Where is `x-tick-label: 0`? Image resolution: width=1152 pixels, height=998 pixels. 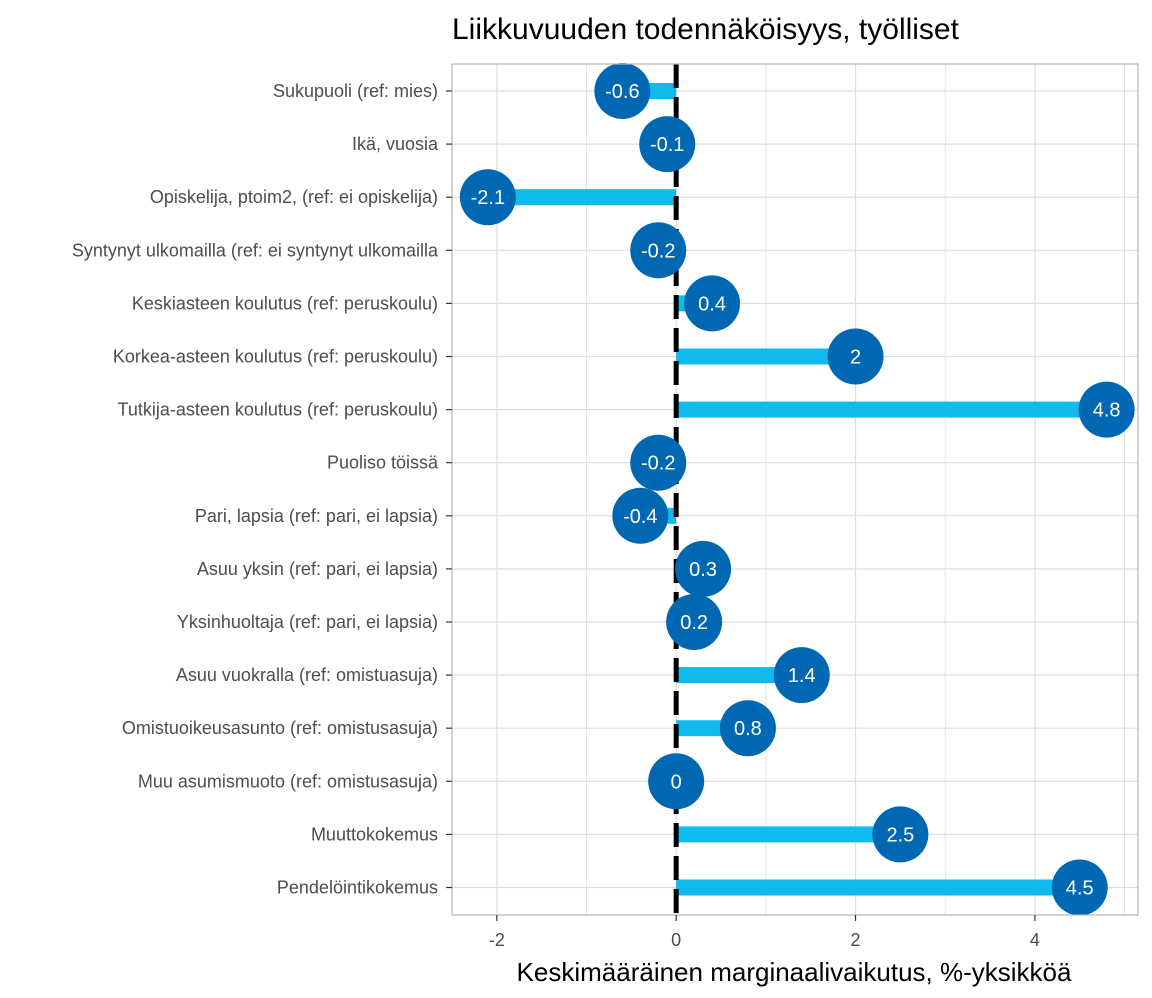
x-tick-label: 0 is located at coordinates (676, 940).